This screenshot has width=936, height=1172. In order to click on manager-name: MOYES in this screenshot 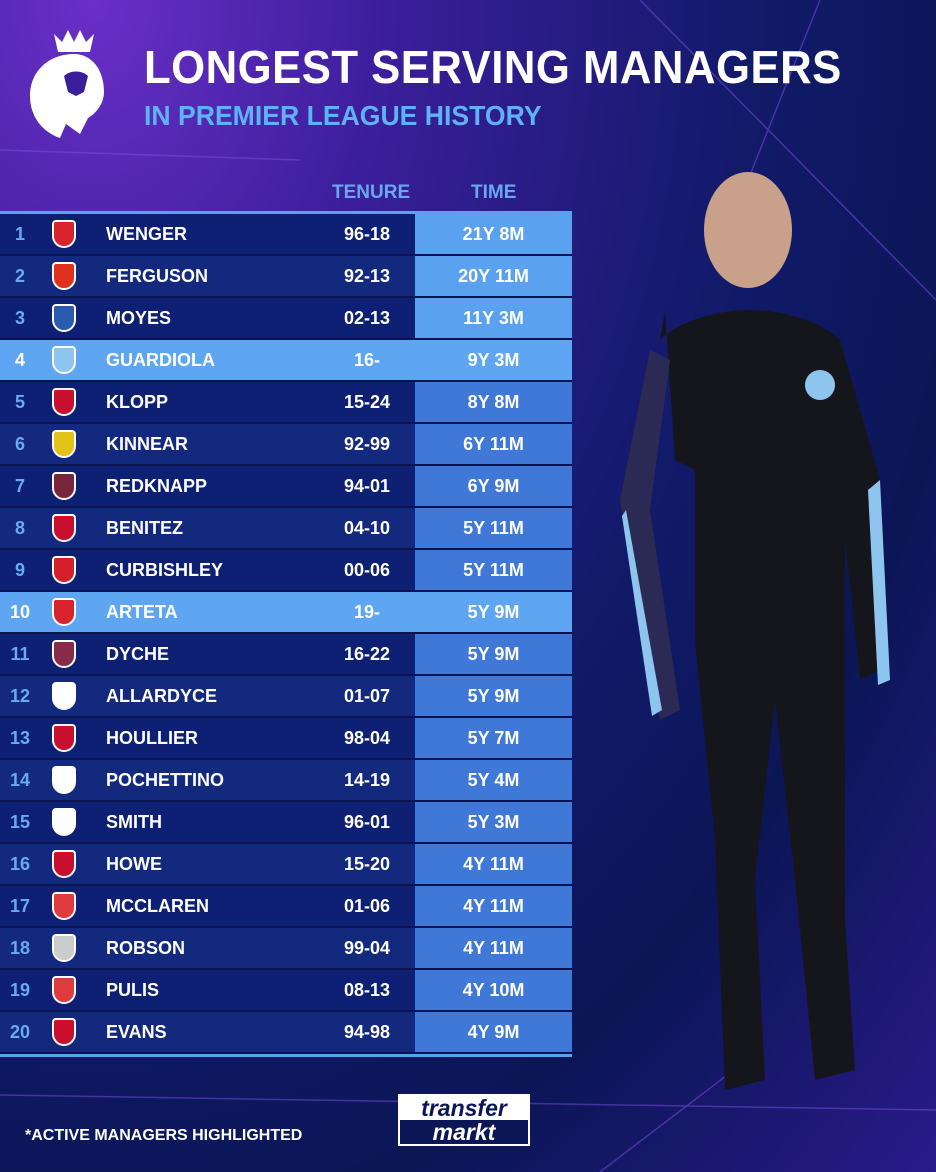, I will do `click(139, 317)`.